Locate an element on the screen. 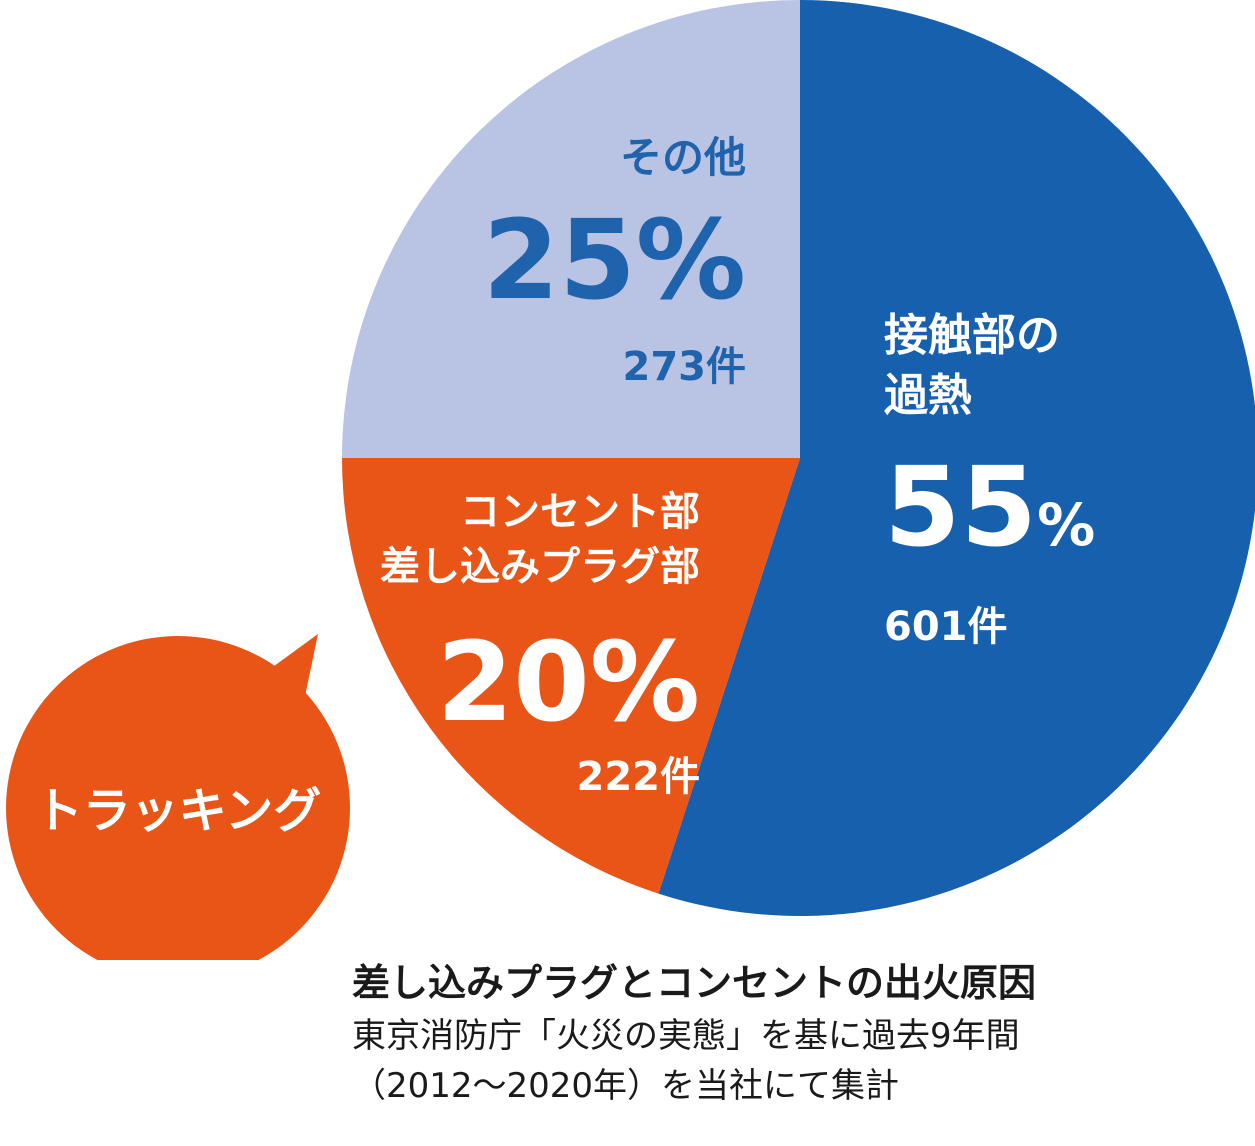 This screenshot has width=1255, height=1146. slice-percent-2: 25% is located at coordinates (614, 260).